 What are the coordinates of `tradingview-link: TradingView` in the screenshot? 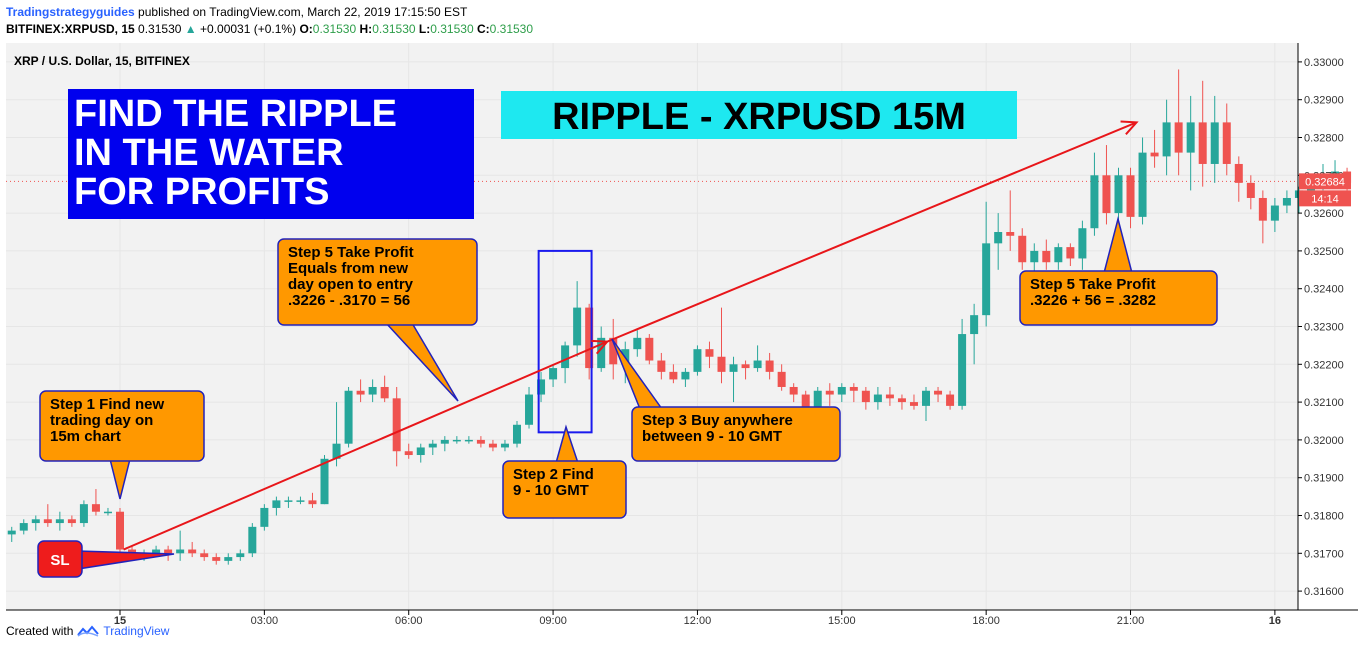 It's located at (136, 631).